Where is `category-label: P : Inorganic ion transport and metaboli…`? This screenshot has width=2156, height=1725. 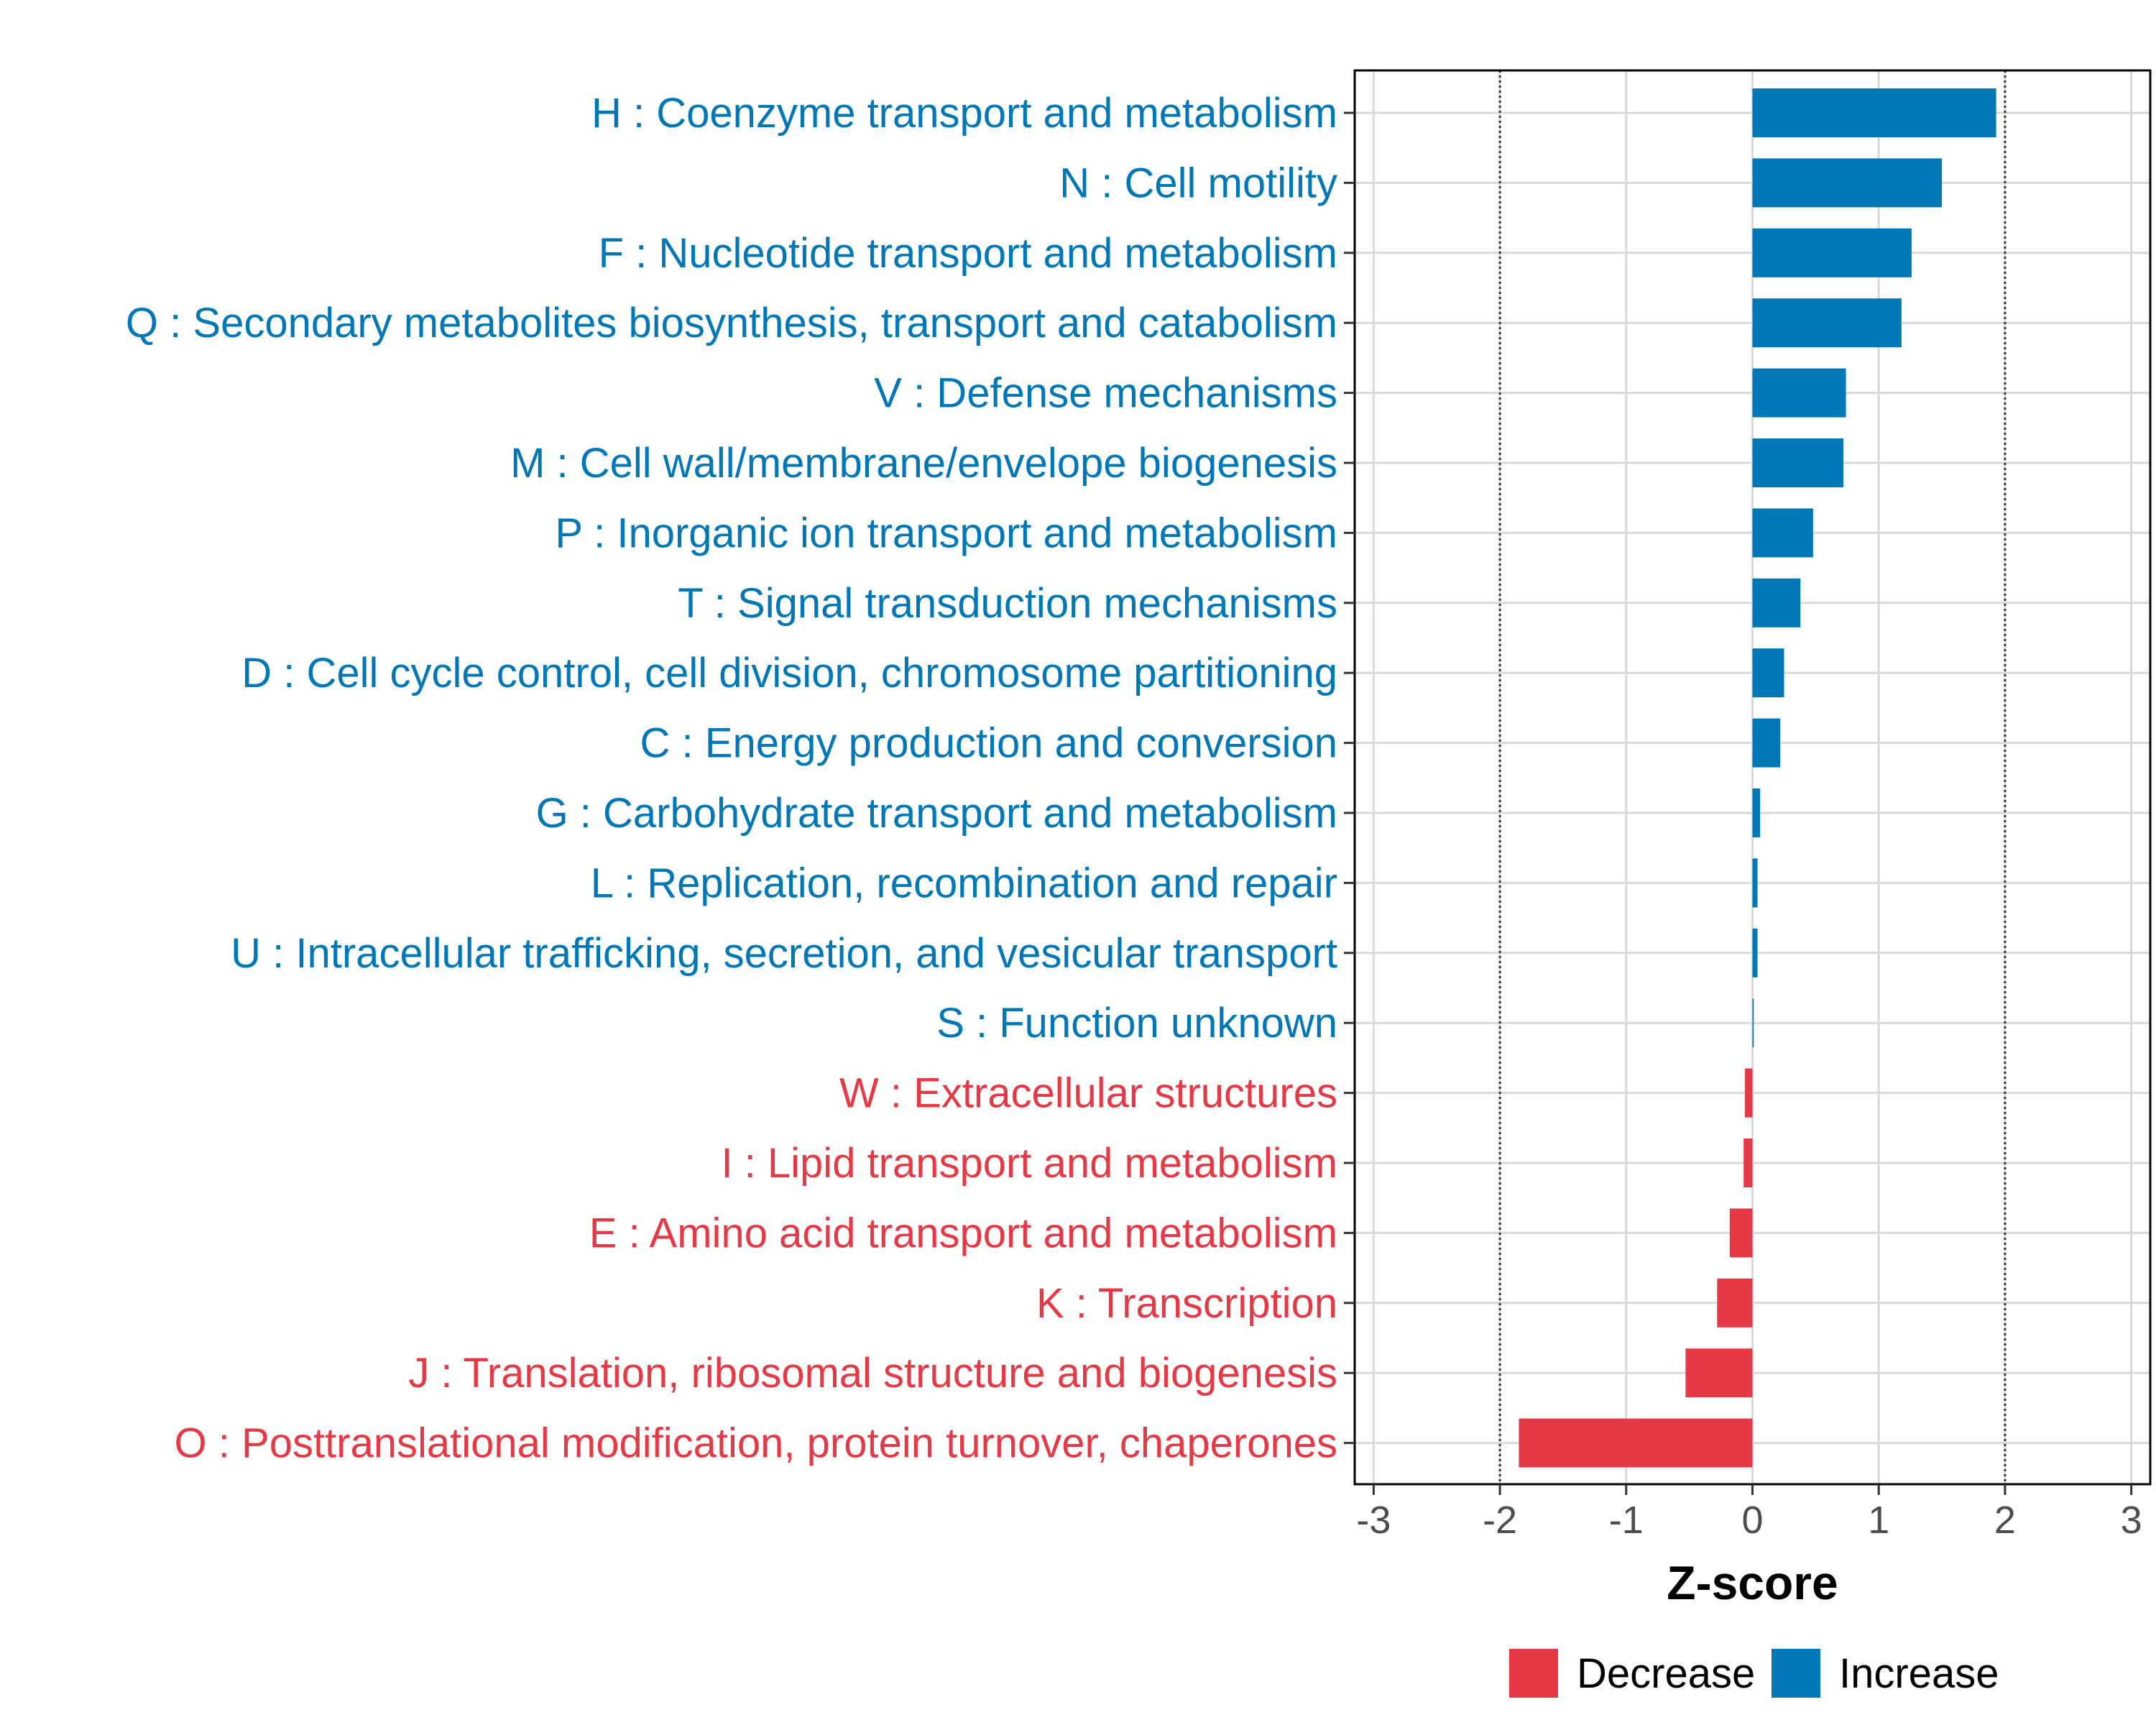 category-label: P : Inorganic ion transport and metaboli… is located at coordinates (946, 533).